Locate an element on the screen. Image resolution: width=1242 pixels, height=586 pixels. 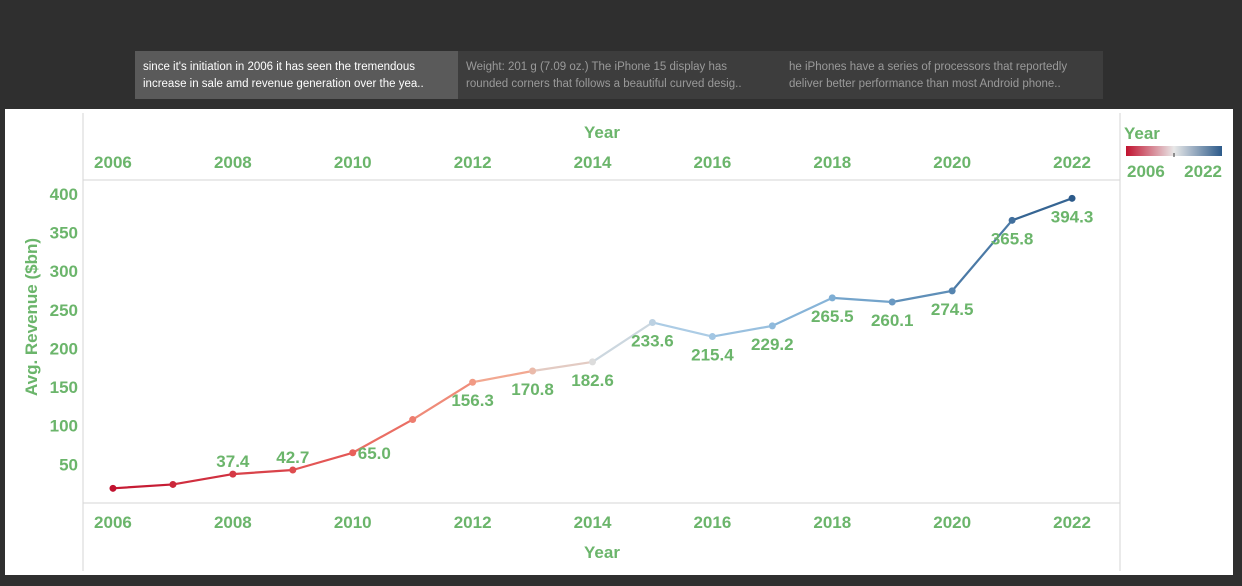
y-tick-350: 350 is located at coordinates (64, 233).